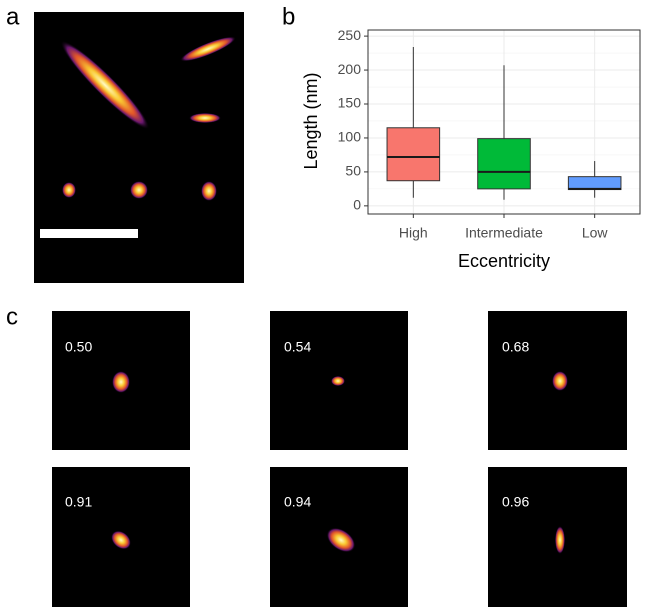 The image size is (654, 610). Describe the element at coordinates (78, 502) in the screenshot. I see `eccentricity-label: 0.91` at that location.